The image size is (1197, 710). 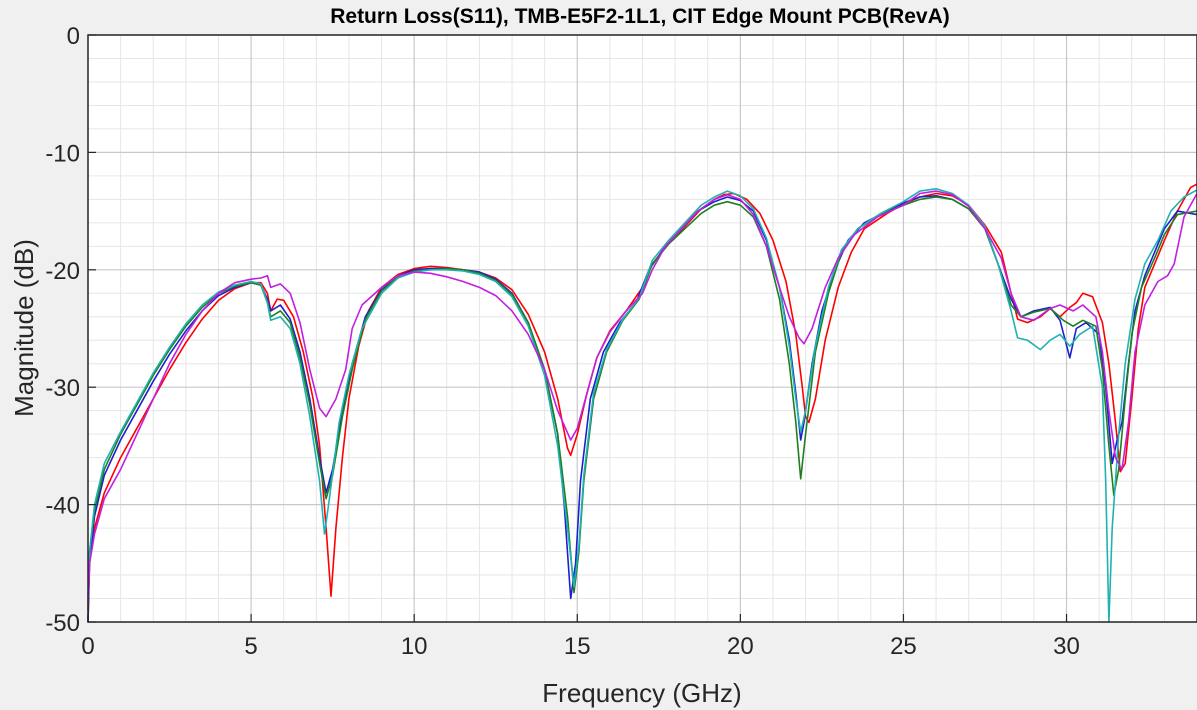 What do you see at coordinates (73, 36) in the screenshot?
I see `y-tick-label: 0` at bounding box center [73, 36].